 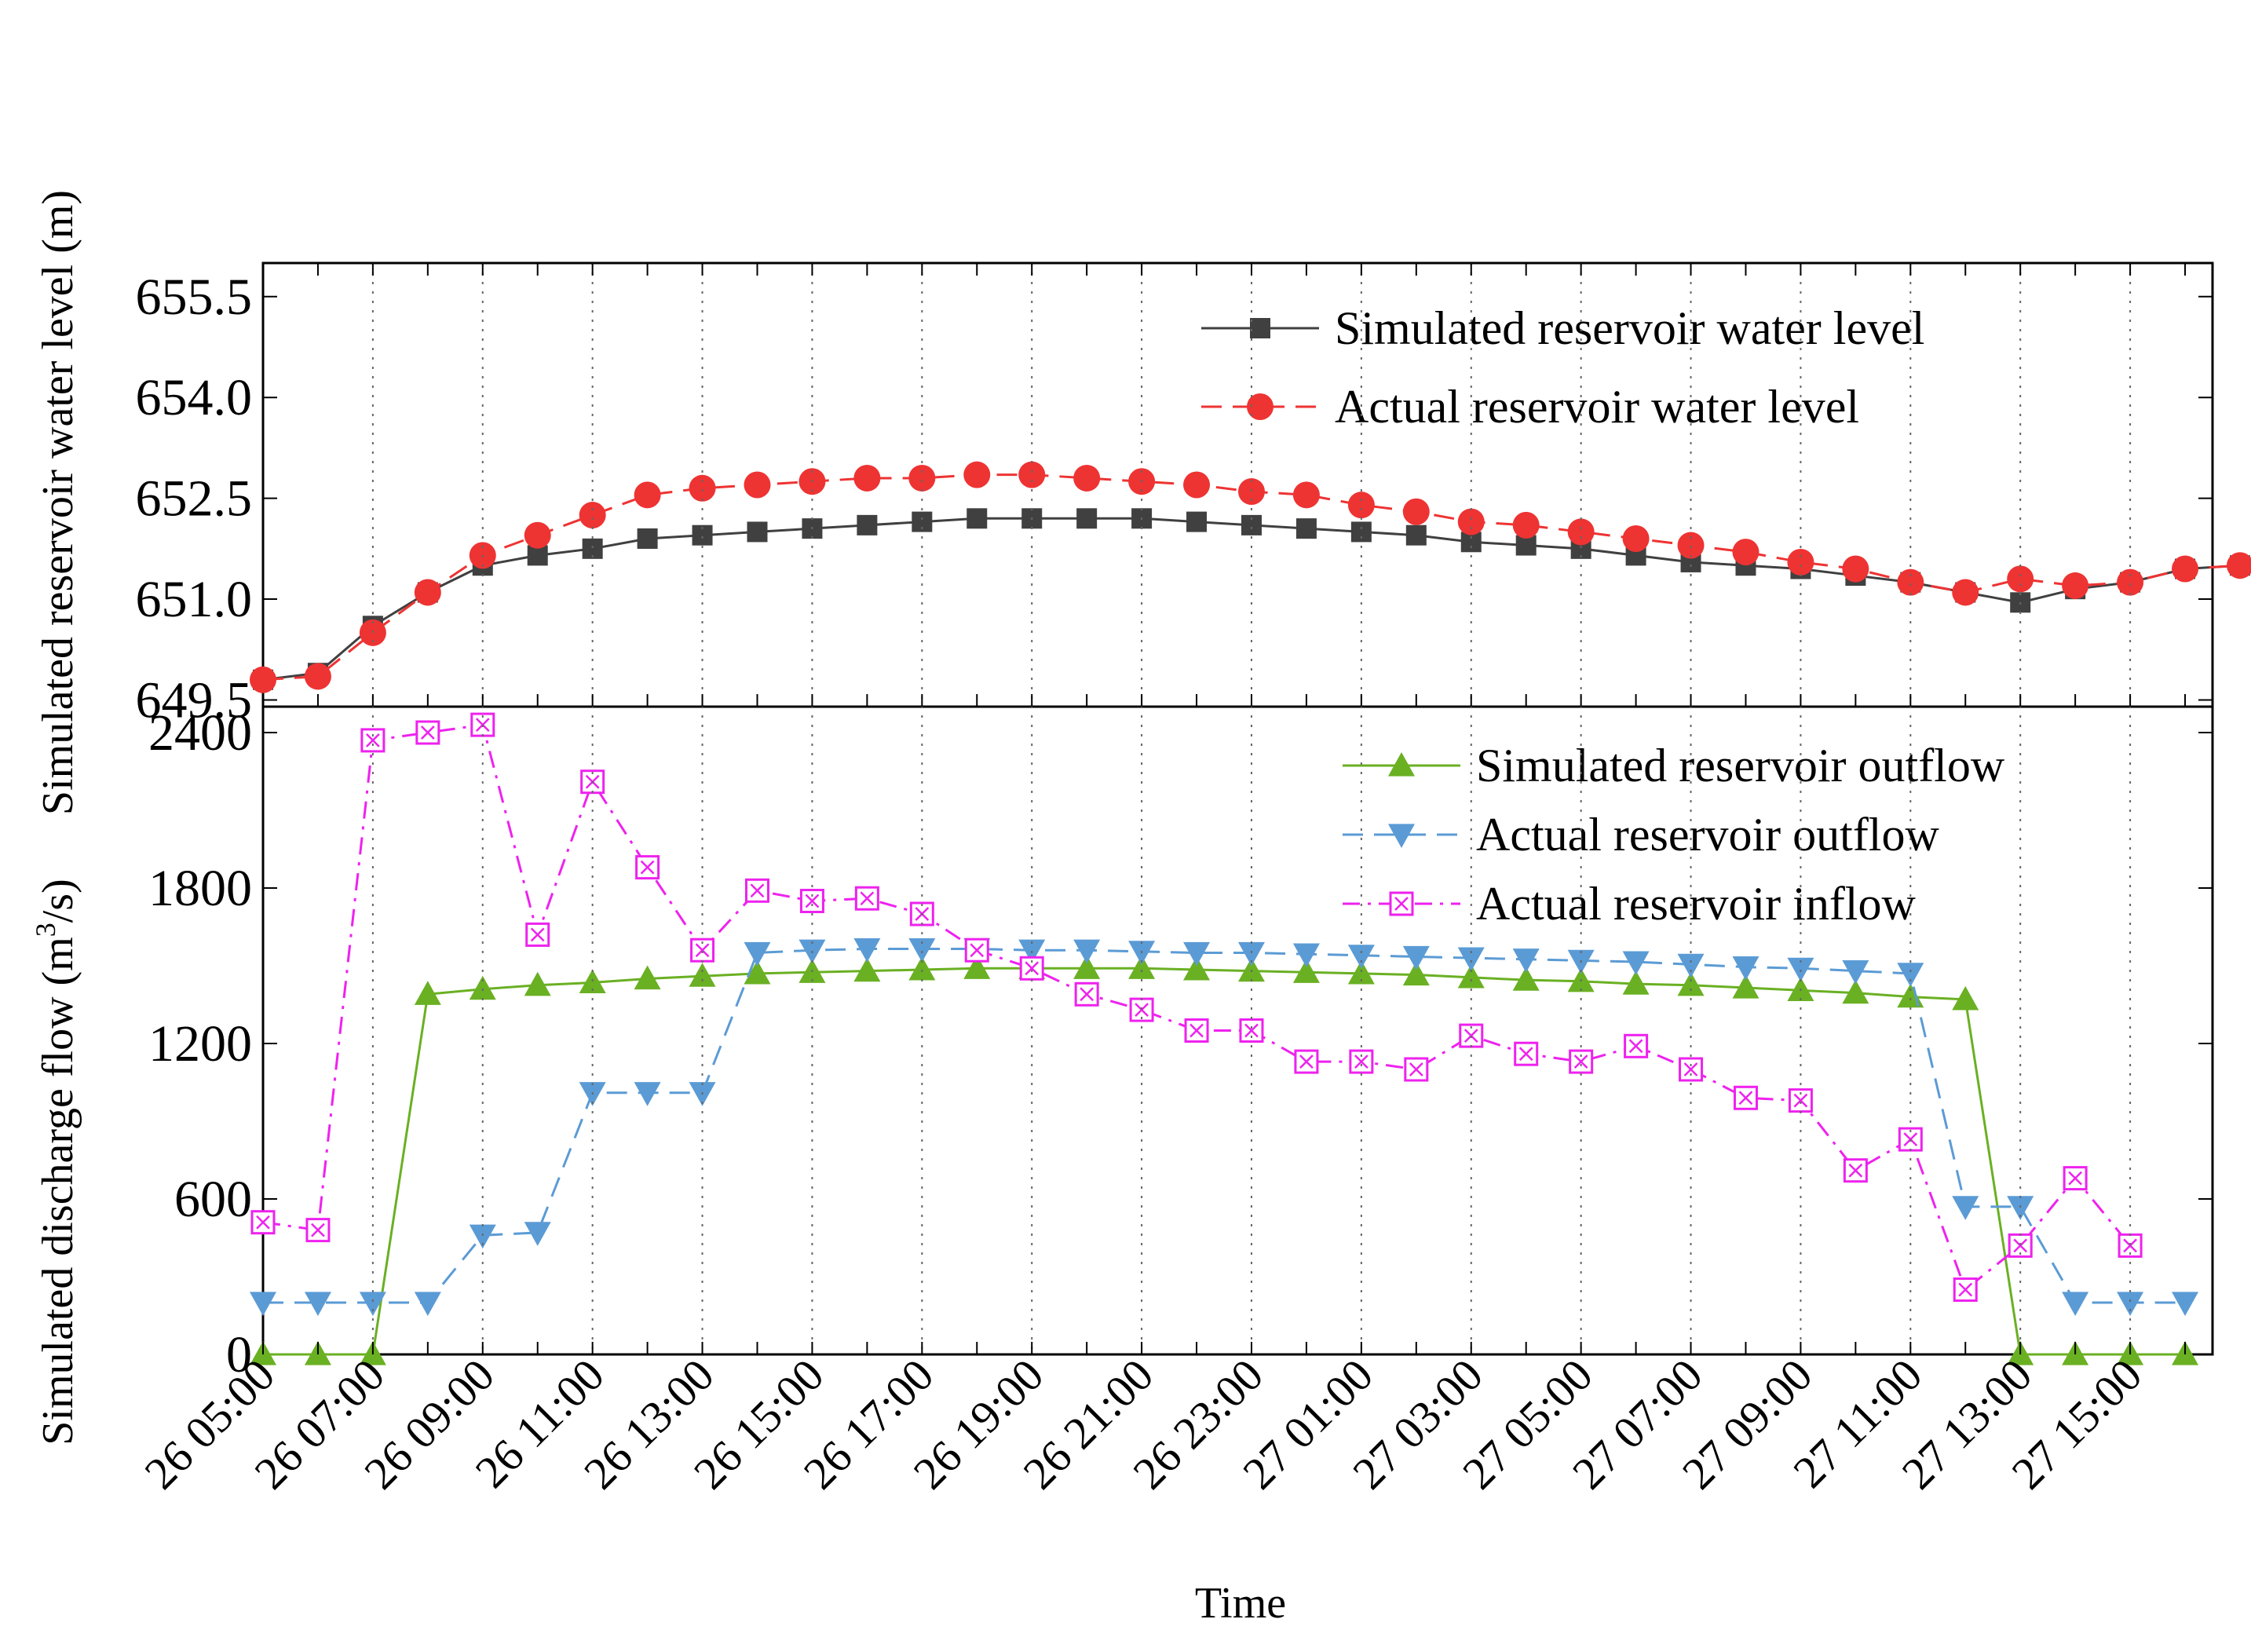 I want to click on legend-entry-actual-reservoir-outflow: Actual reservoir outflow, so click(x=1641, y=835).